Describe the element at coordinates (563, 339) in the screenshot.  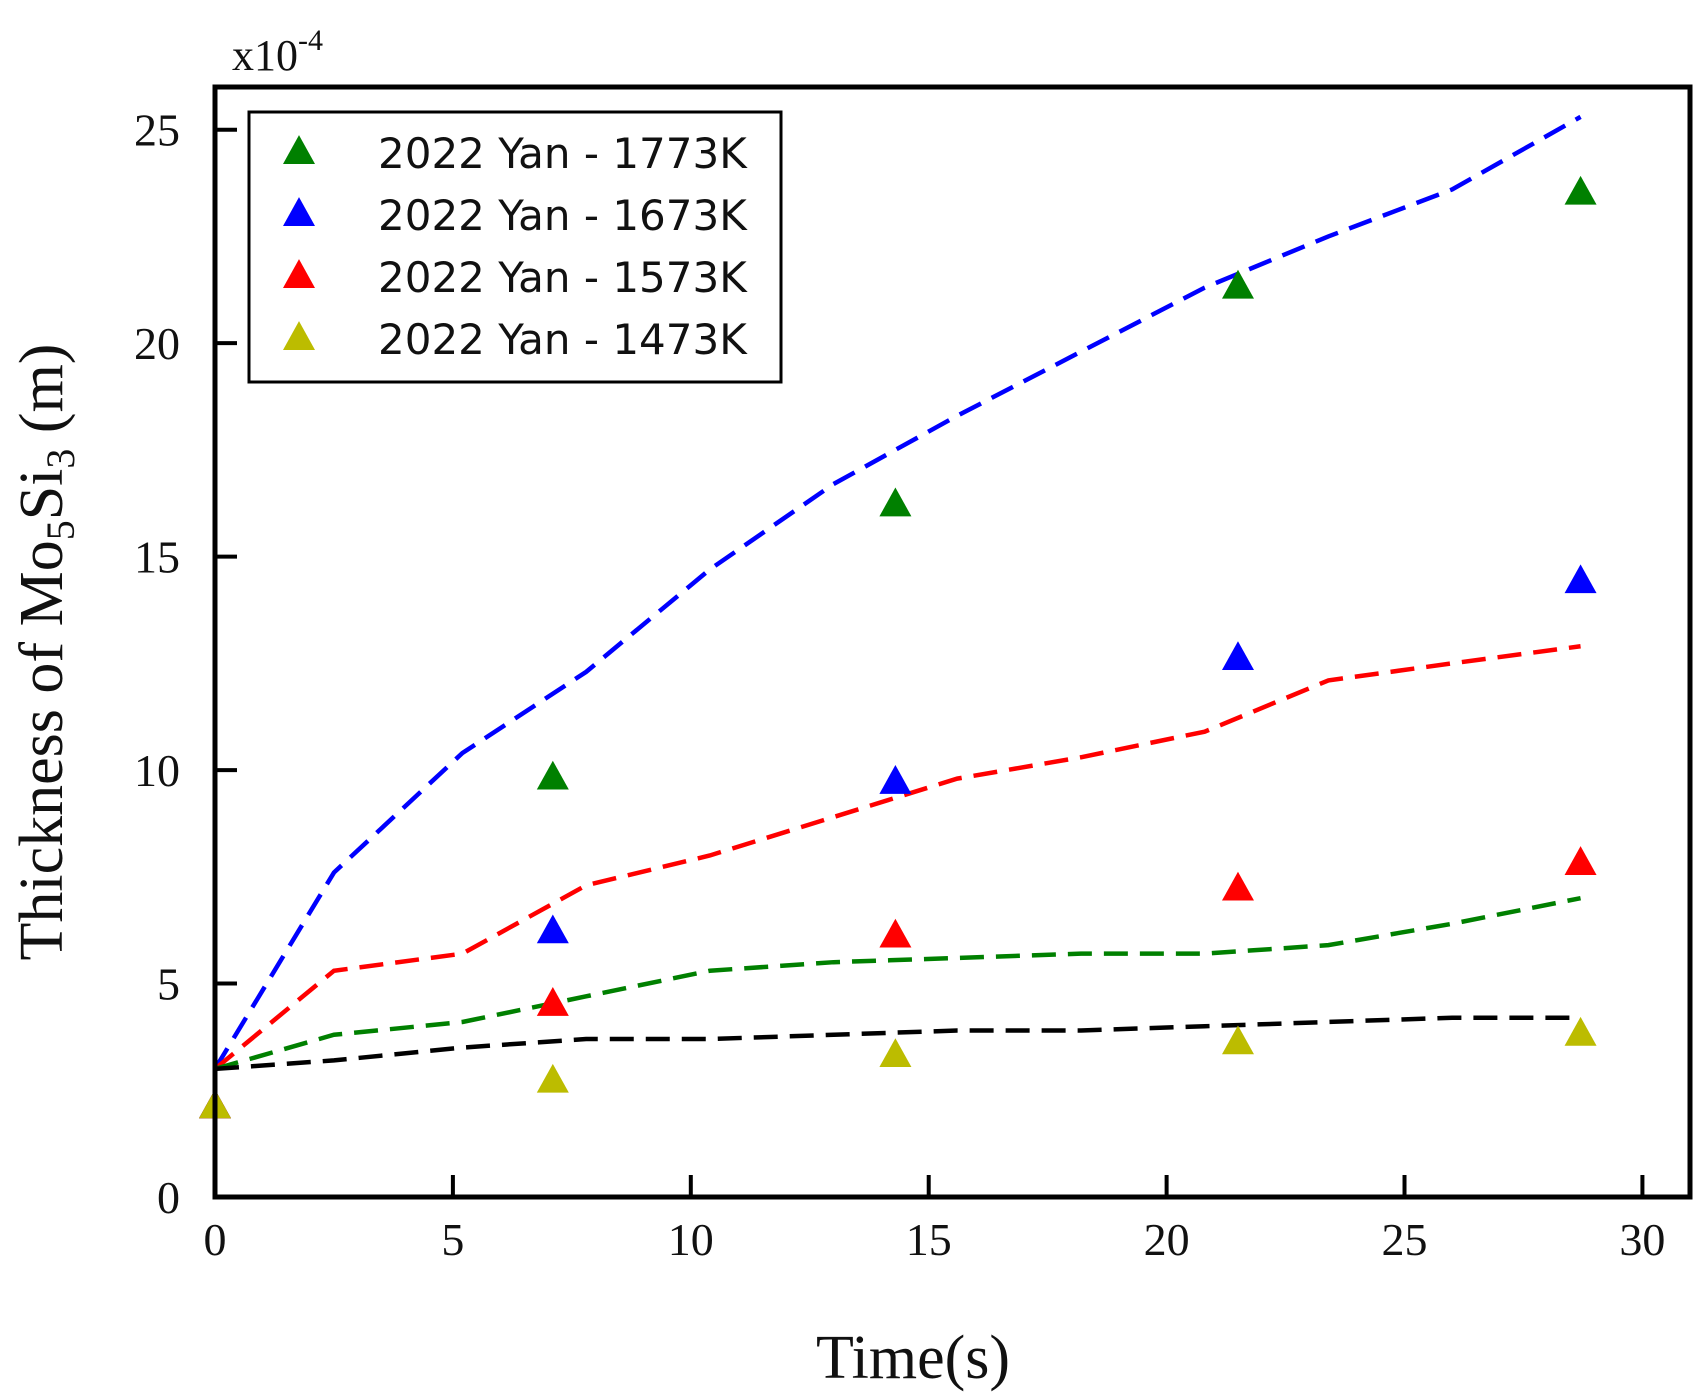
I see `legend-label: 2022 Yan - 1473K` at that location.